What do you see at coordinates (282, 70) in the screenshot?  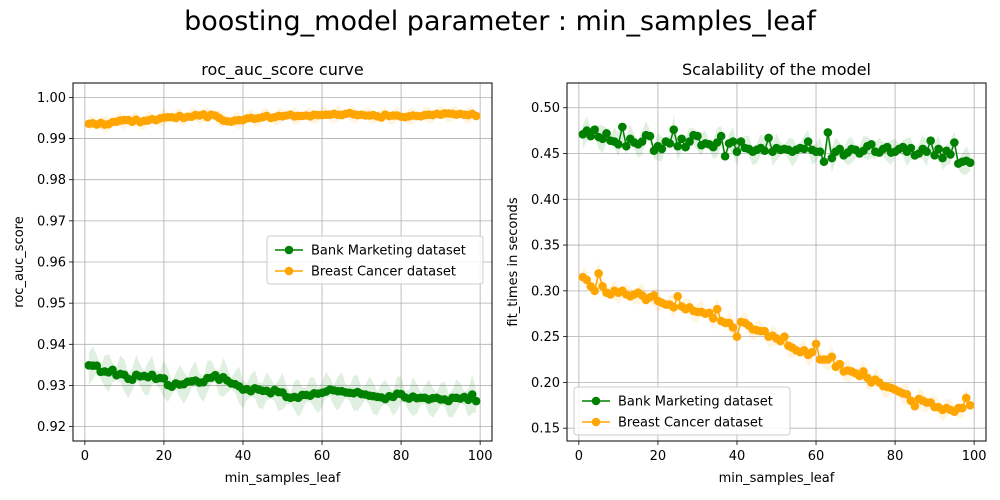 I see `subplot-title: roc_auc_score curve` at bounding box center [282, 70].